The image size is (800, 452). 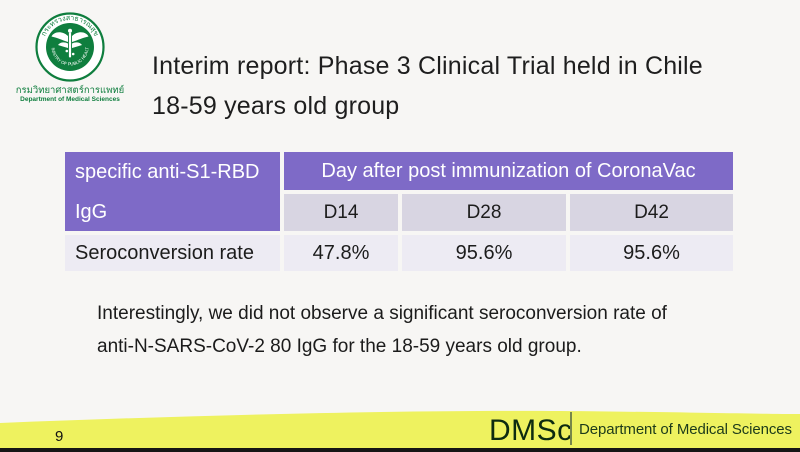 What do you see at coordinates (531, 430) in the screenshot?
I see `dmsc-logo-text: DMSc` at bounding box center [531, 430].